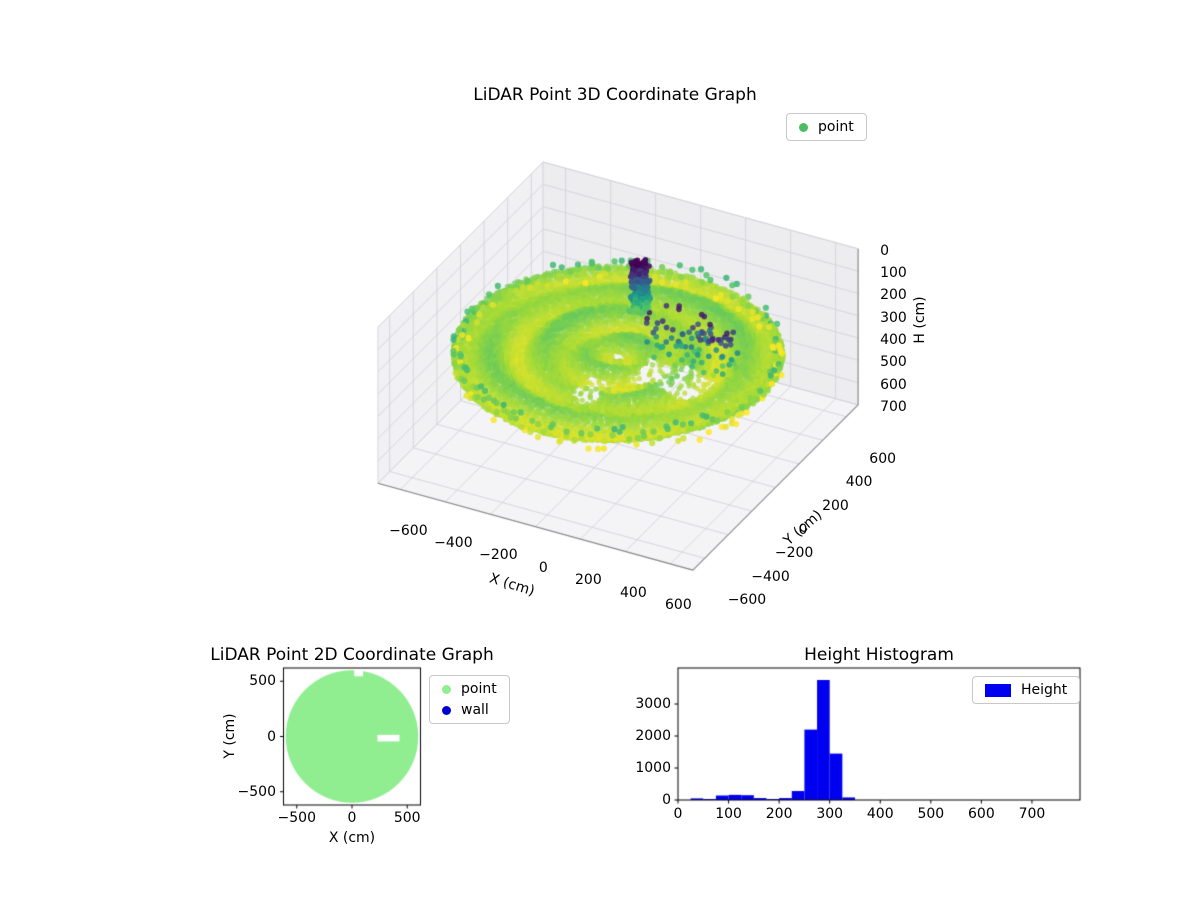 Image resolution: width=1200 pixels, height=900 pixels. I want to click on plot3d-legend: point, so click(826, 127).